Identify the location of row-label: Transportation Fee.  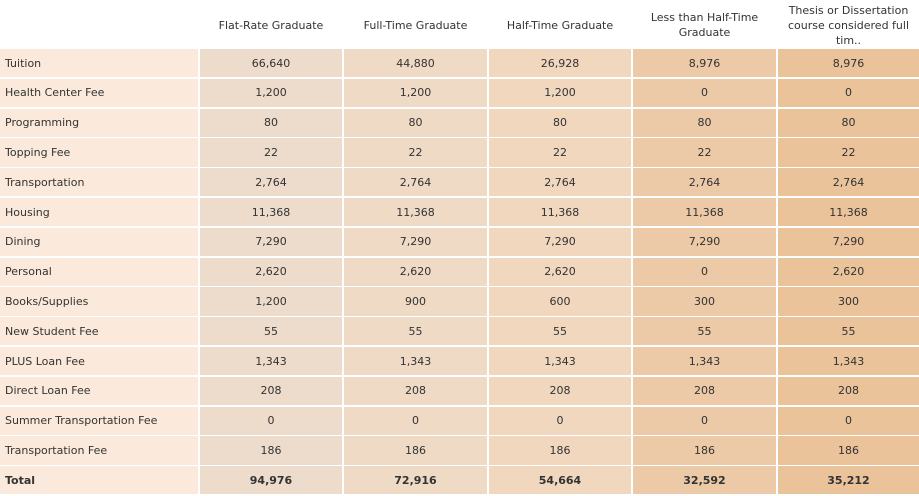
(99, 450).